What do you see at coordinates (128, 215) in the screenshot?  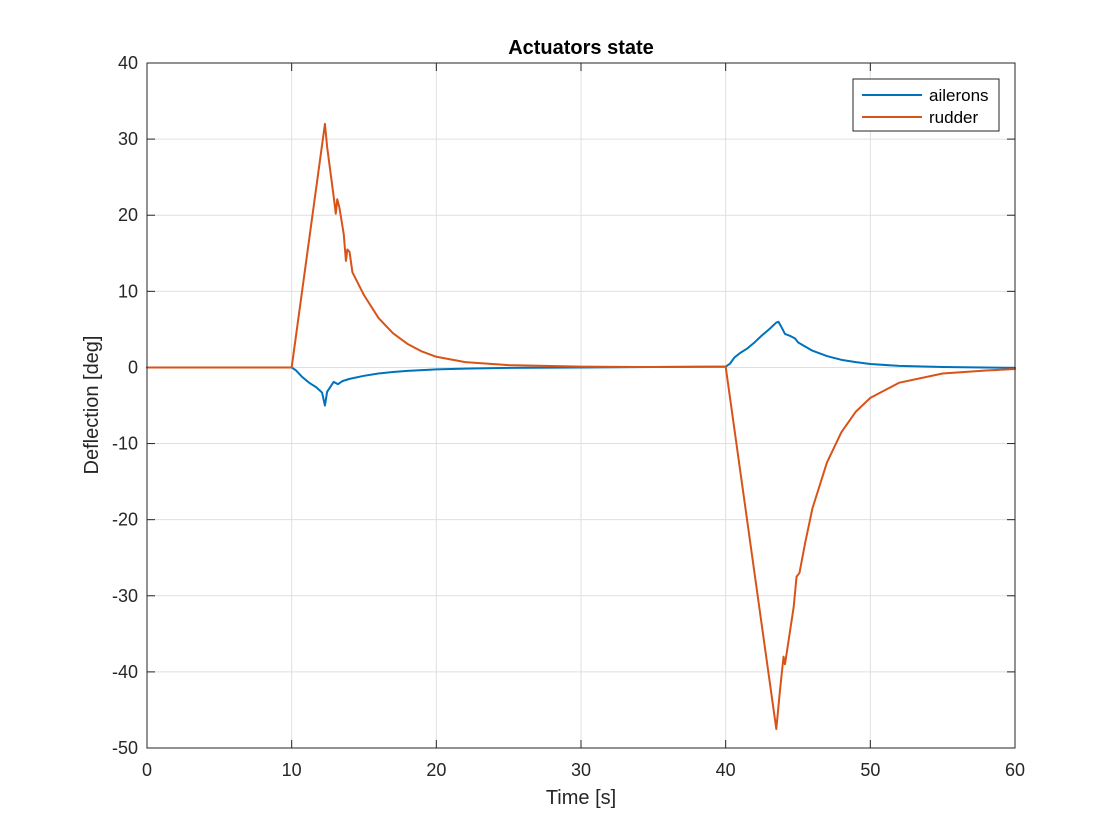 I see `y-tick-label: 20` at bounding box center [128, 215].